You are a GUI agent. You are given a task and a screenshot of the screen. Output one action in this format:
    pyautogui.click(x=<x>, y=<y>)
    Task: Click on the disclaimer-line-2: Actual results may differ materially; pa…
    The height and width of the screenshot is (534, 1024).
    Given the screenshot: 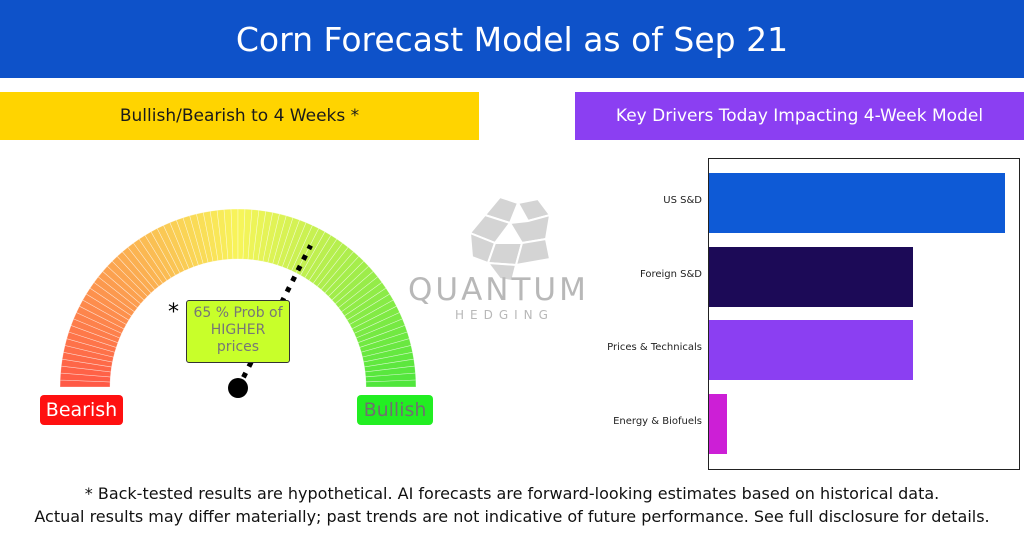 What is the action you would take?
    pyautogui.click(x=512, y=516)
    